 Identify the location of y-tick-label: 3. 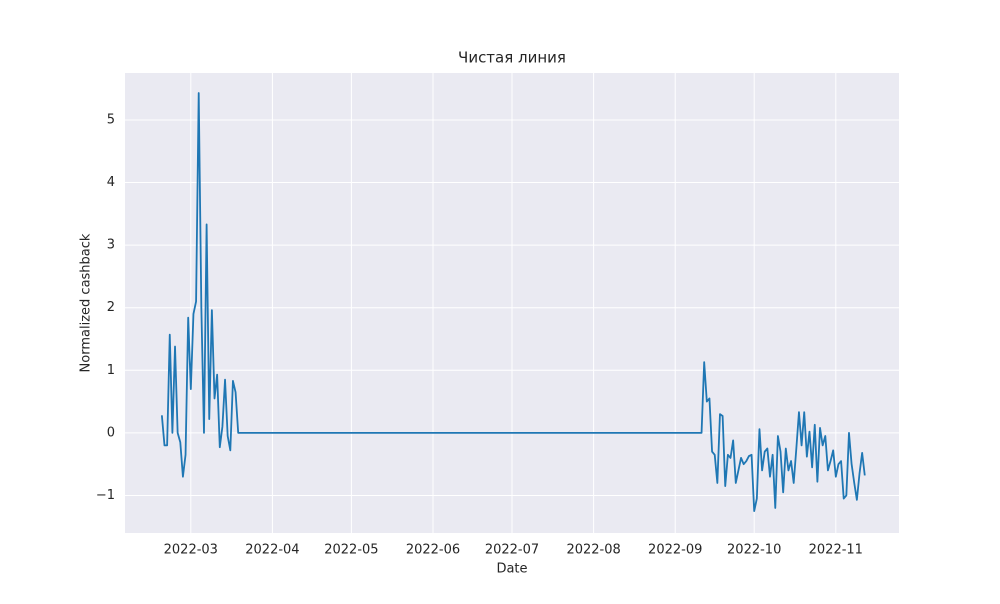
(111, 245).